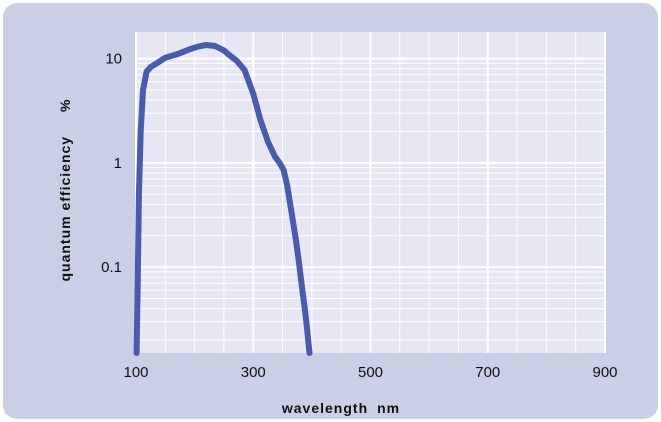 The image size is (661, 422). I want to click on x-tick-label: 900, so click(604, 372).